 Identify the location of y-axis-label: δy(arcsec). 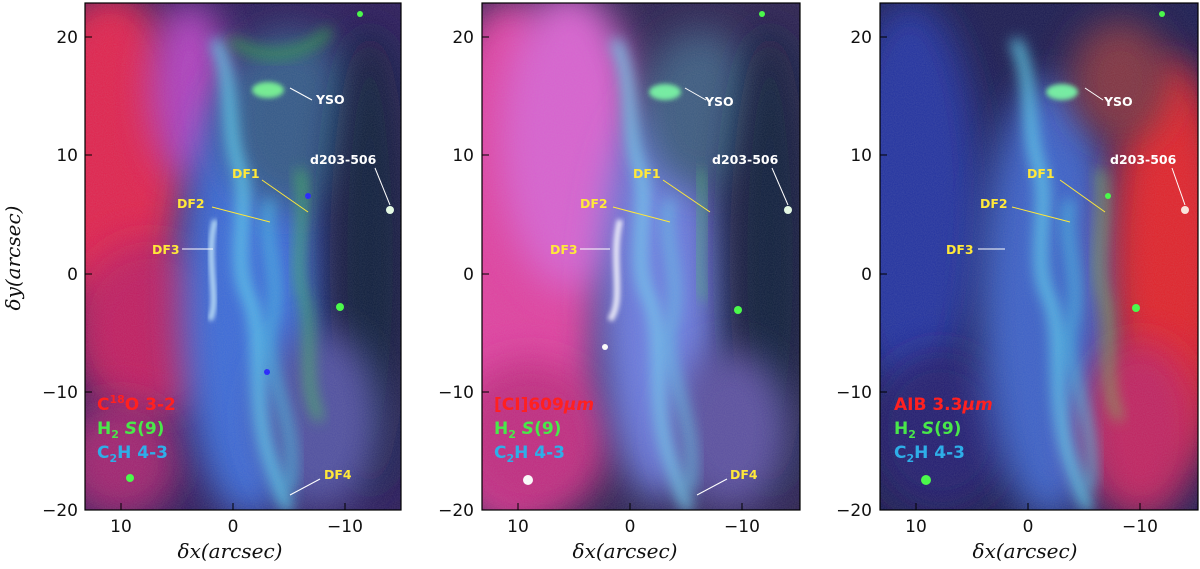
(13, 258).